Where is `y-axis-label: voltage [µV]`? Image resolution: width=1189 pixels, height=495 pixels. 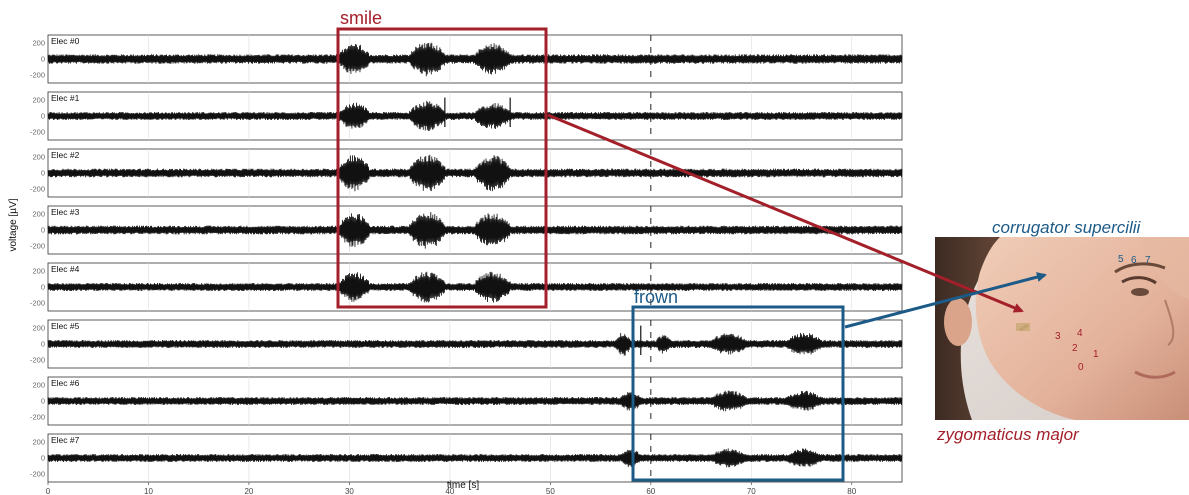 y-axis-label: voltage [µV] is located at coordinates (13, 224).